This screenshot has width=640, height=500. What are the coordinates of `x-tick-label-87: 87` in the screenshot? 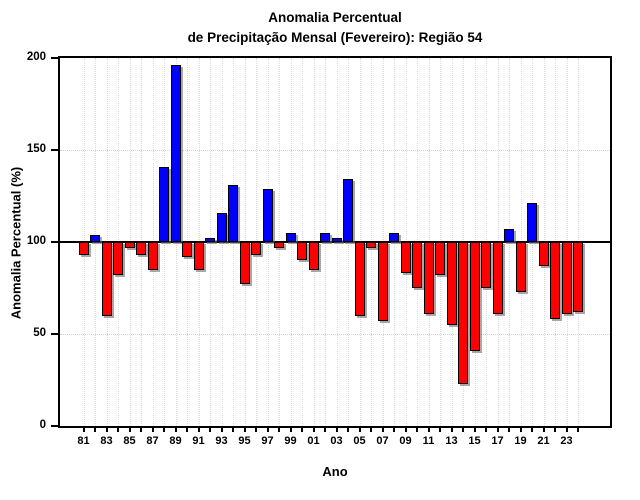 It's located at (152, 441).